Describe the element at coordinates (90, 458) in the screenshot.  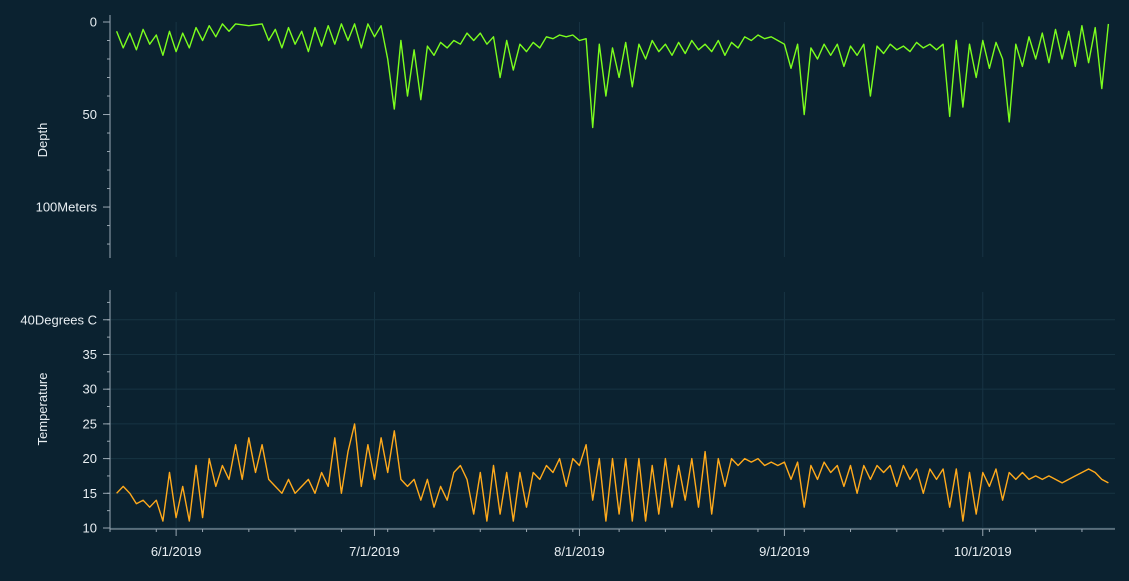
I see `temperature-tick-label: 20` at that location.